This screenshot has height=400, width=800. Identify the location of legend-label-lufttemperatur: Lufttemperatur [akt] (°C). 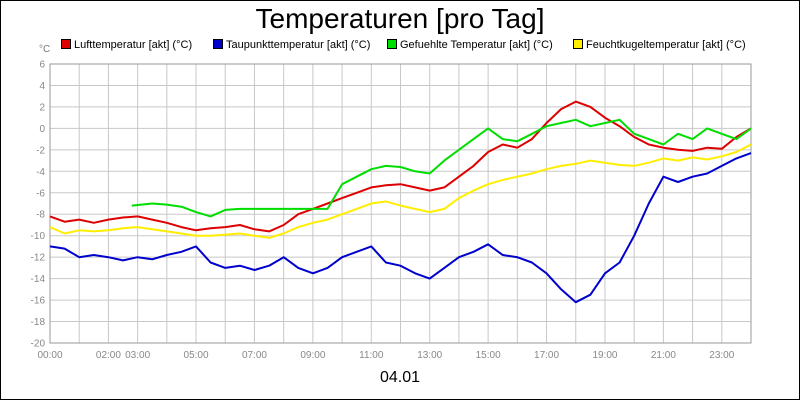
(133, 45).